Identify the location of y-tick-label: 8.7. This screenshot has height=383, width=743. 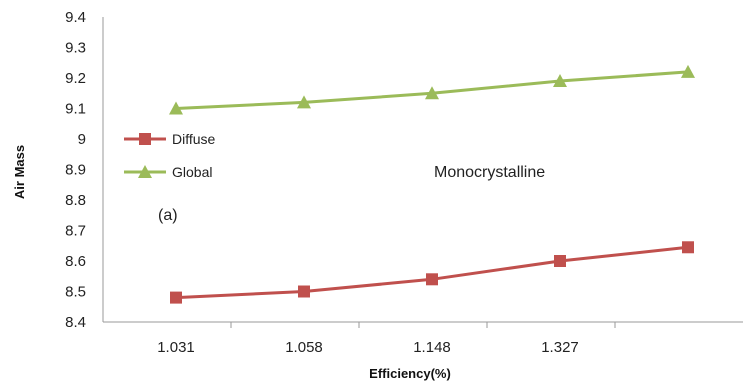
(75, 231).